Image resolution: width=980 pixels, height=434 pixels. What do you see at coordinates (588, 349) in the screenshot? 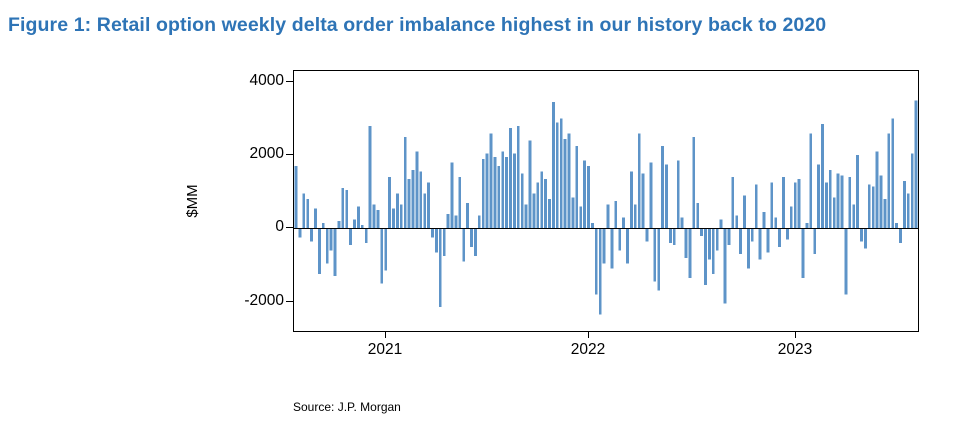
I see `x-tick-label: 2022` at bounding box center [588, 349].